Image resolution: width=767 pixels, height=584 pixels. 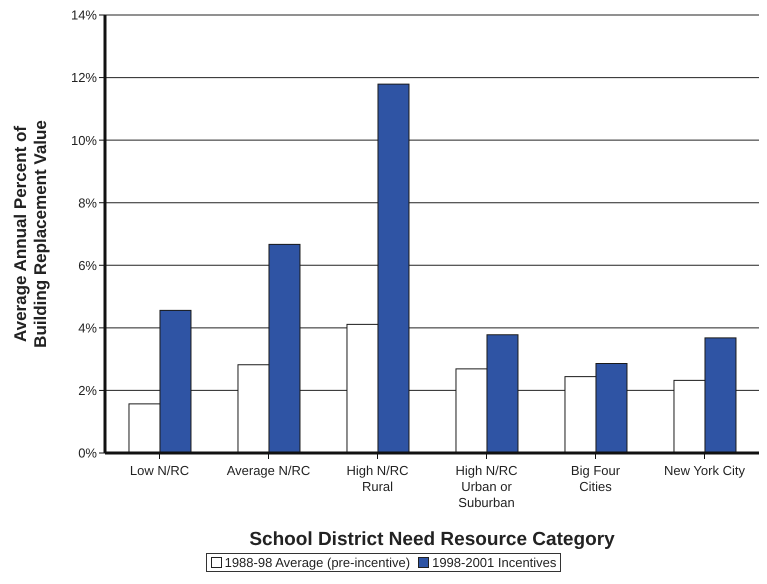 What do you see at coordinates (493, 562) in the screenshot?
I see `legend-label: 1998-2001 Incentives` at bounding box center [493, 562].